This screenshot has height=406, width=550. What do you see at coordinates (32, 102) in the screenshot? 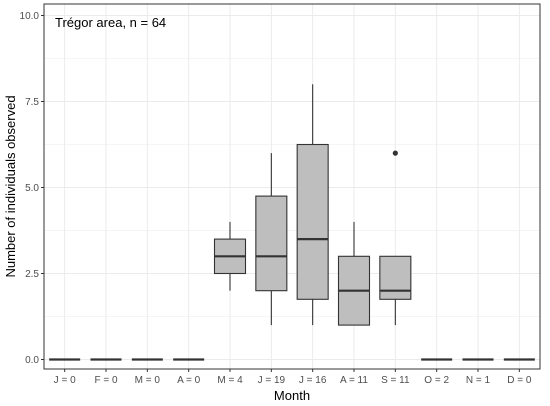
I see `y-tick-label: 7.5` at bounding box center [32, 102].